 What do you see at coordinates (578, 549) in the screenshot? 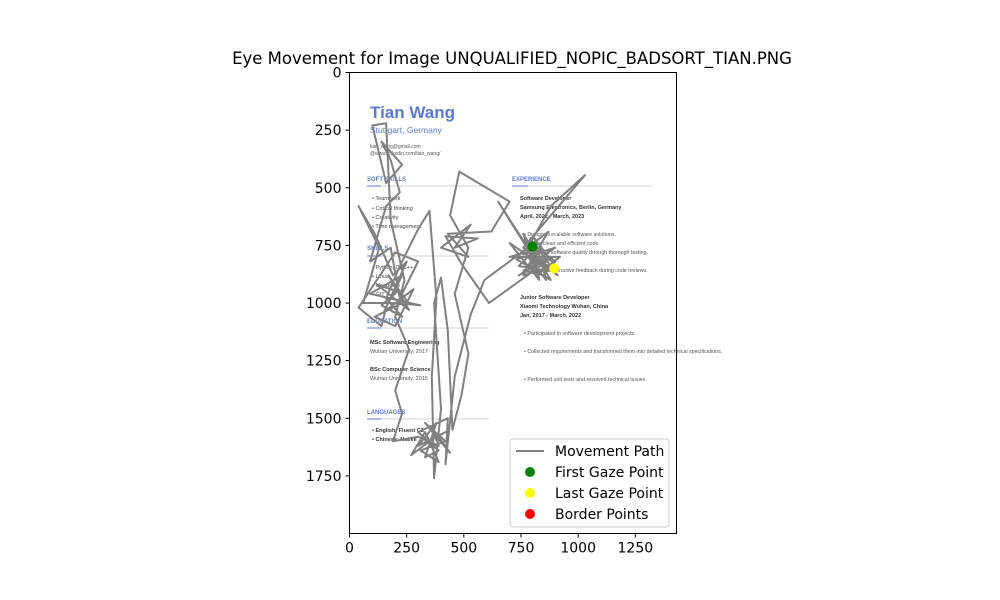
I see `x-tick-label: 1000` at bounding box center [578, 549].